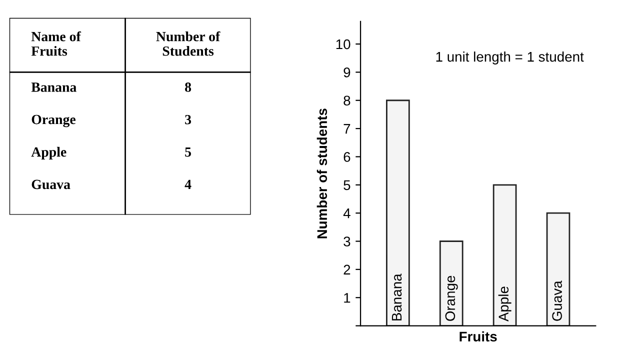 This screenshot has height=358, width=627. Describe the element at coordinates (347, 298) in the screenshot. I see `y-tick-label: 1` at that location.